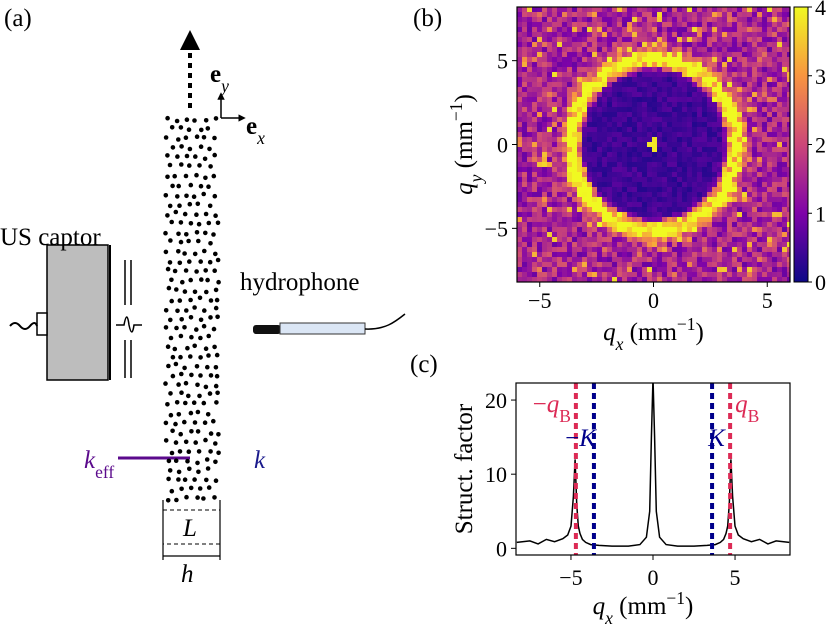  Describe the element at coordinates (552, 408) in the screenshot. I see `reference-label: −qB` at that location.